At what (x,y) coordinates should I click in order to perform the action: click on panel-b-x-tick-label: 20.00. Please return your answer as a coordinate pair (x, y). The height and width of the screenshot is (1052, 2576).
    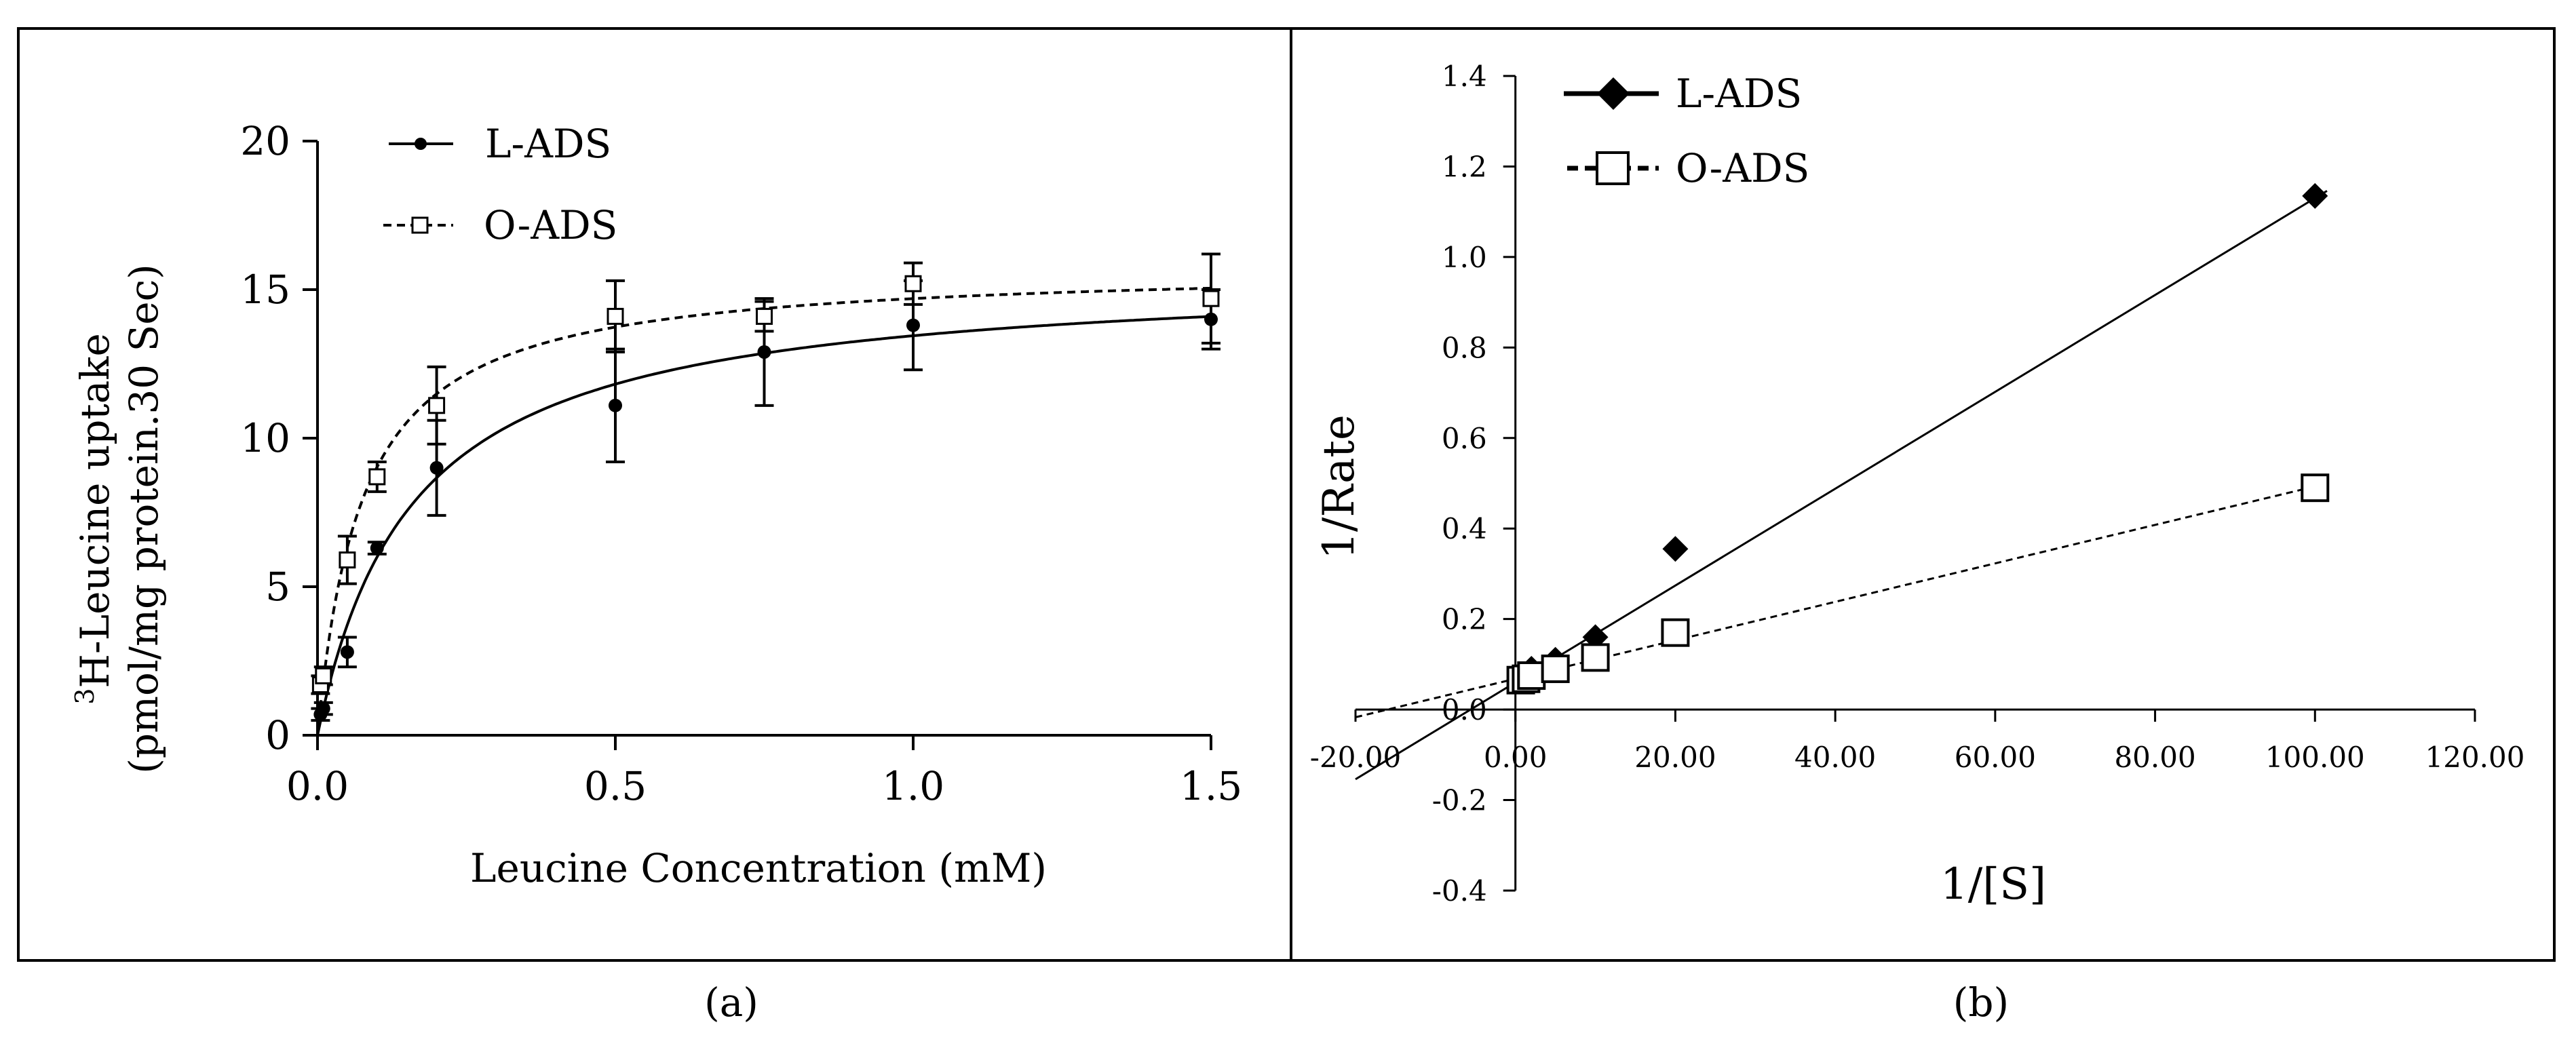
    Looking at the image, I should click on (1675, 757).